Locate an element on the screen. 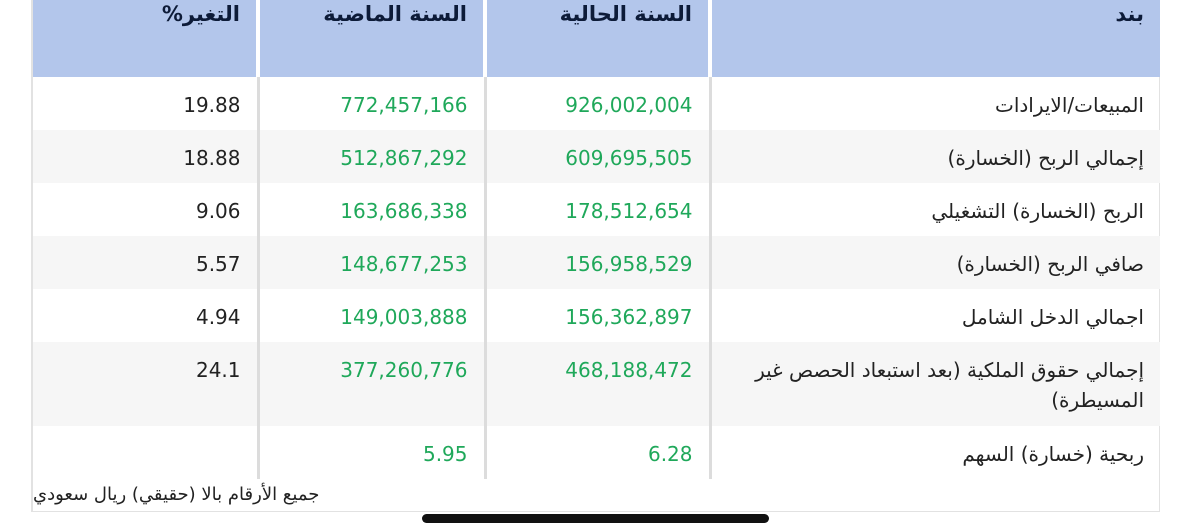 The width and height of the screenshot is (1200, 525). row-current-value: 178,512,654 is located at coordinates (596, 209).